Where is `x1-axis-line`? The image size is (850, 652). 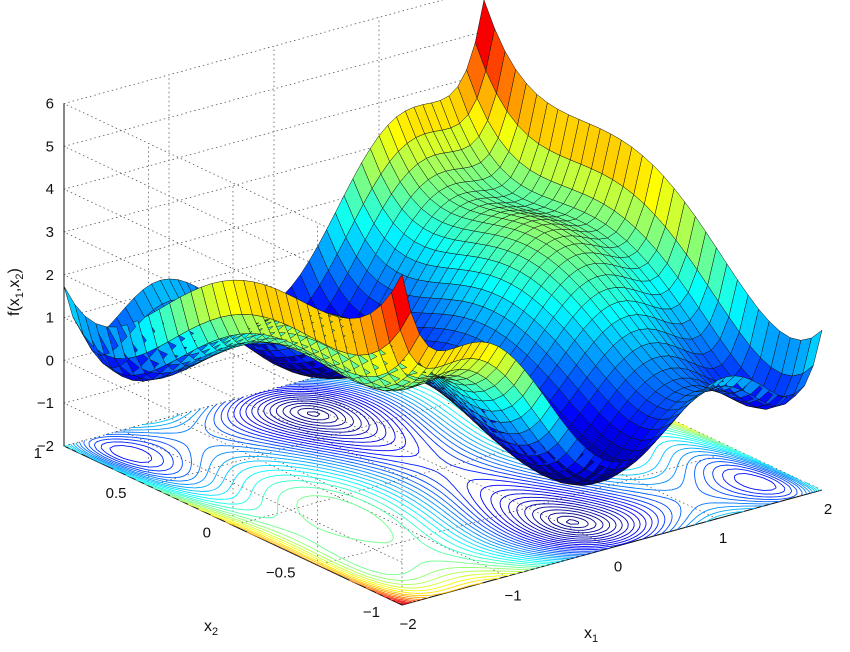
x1-axis-line is located at coordinates (612, 547).